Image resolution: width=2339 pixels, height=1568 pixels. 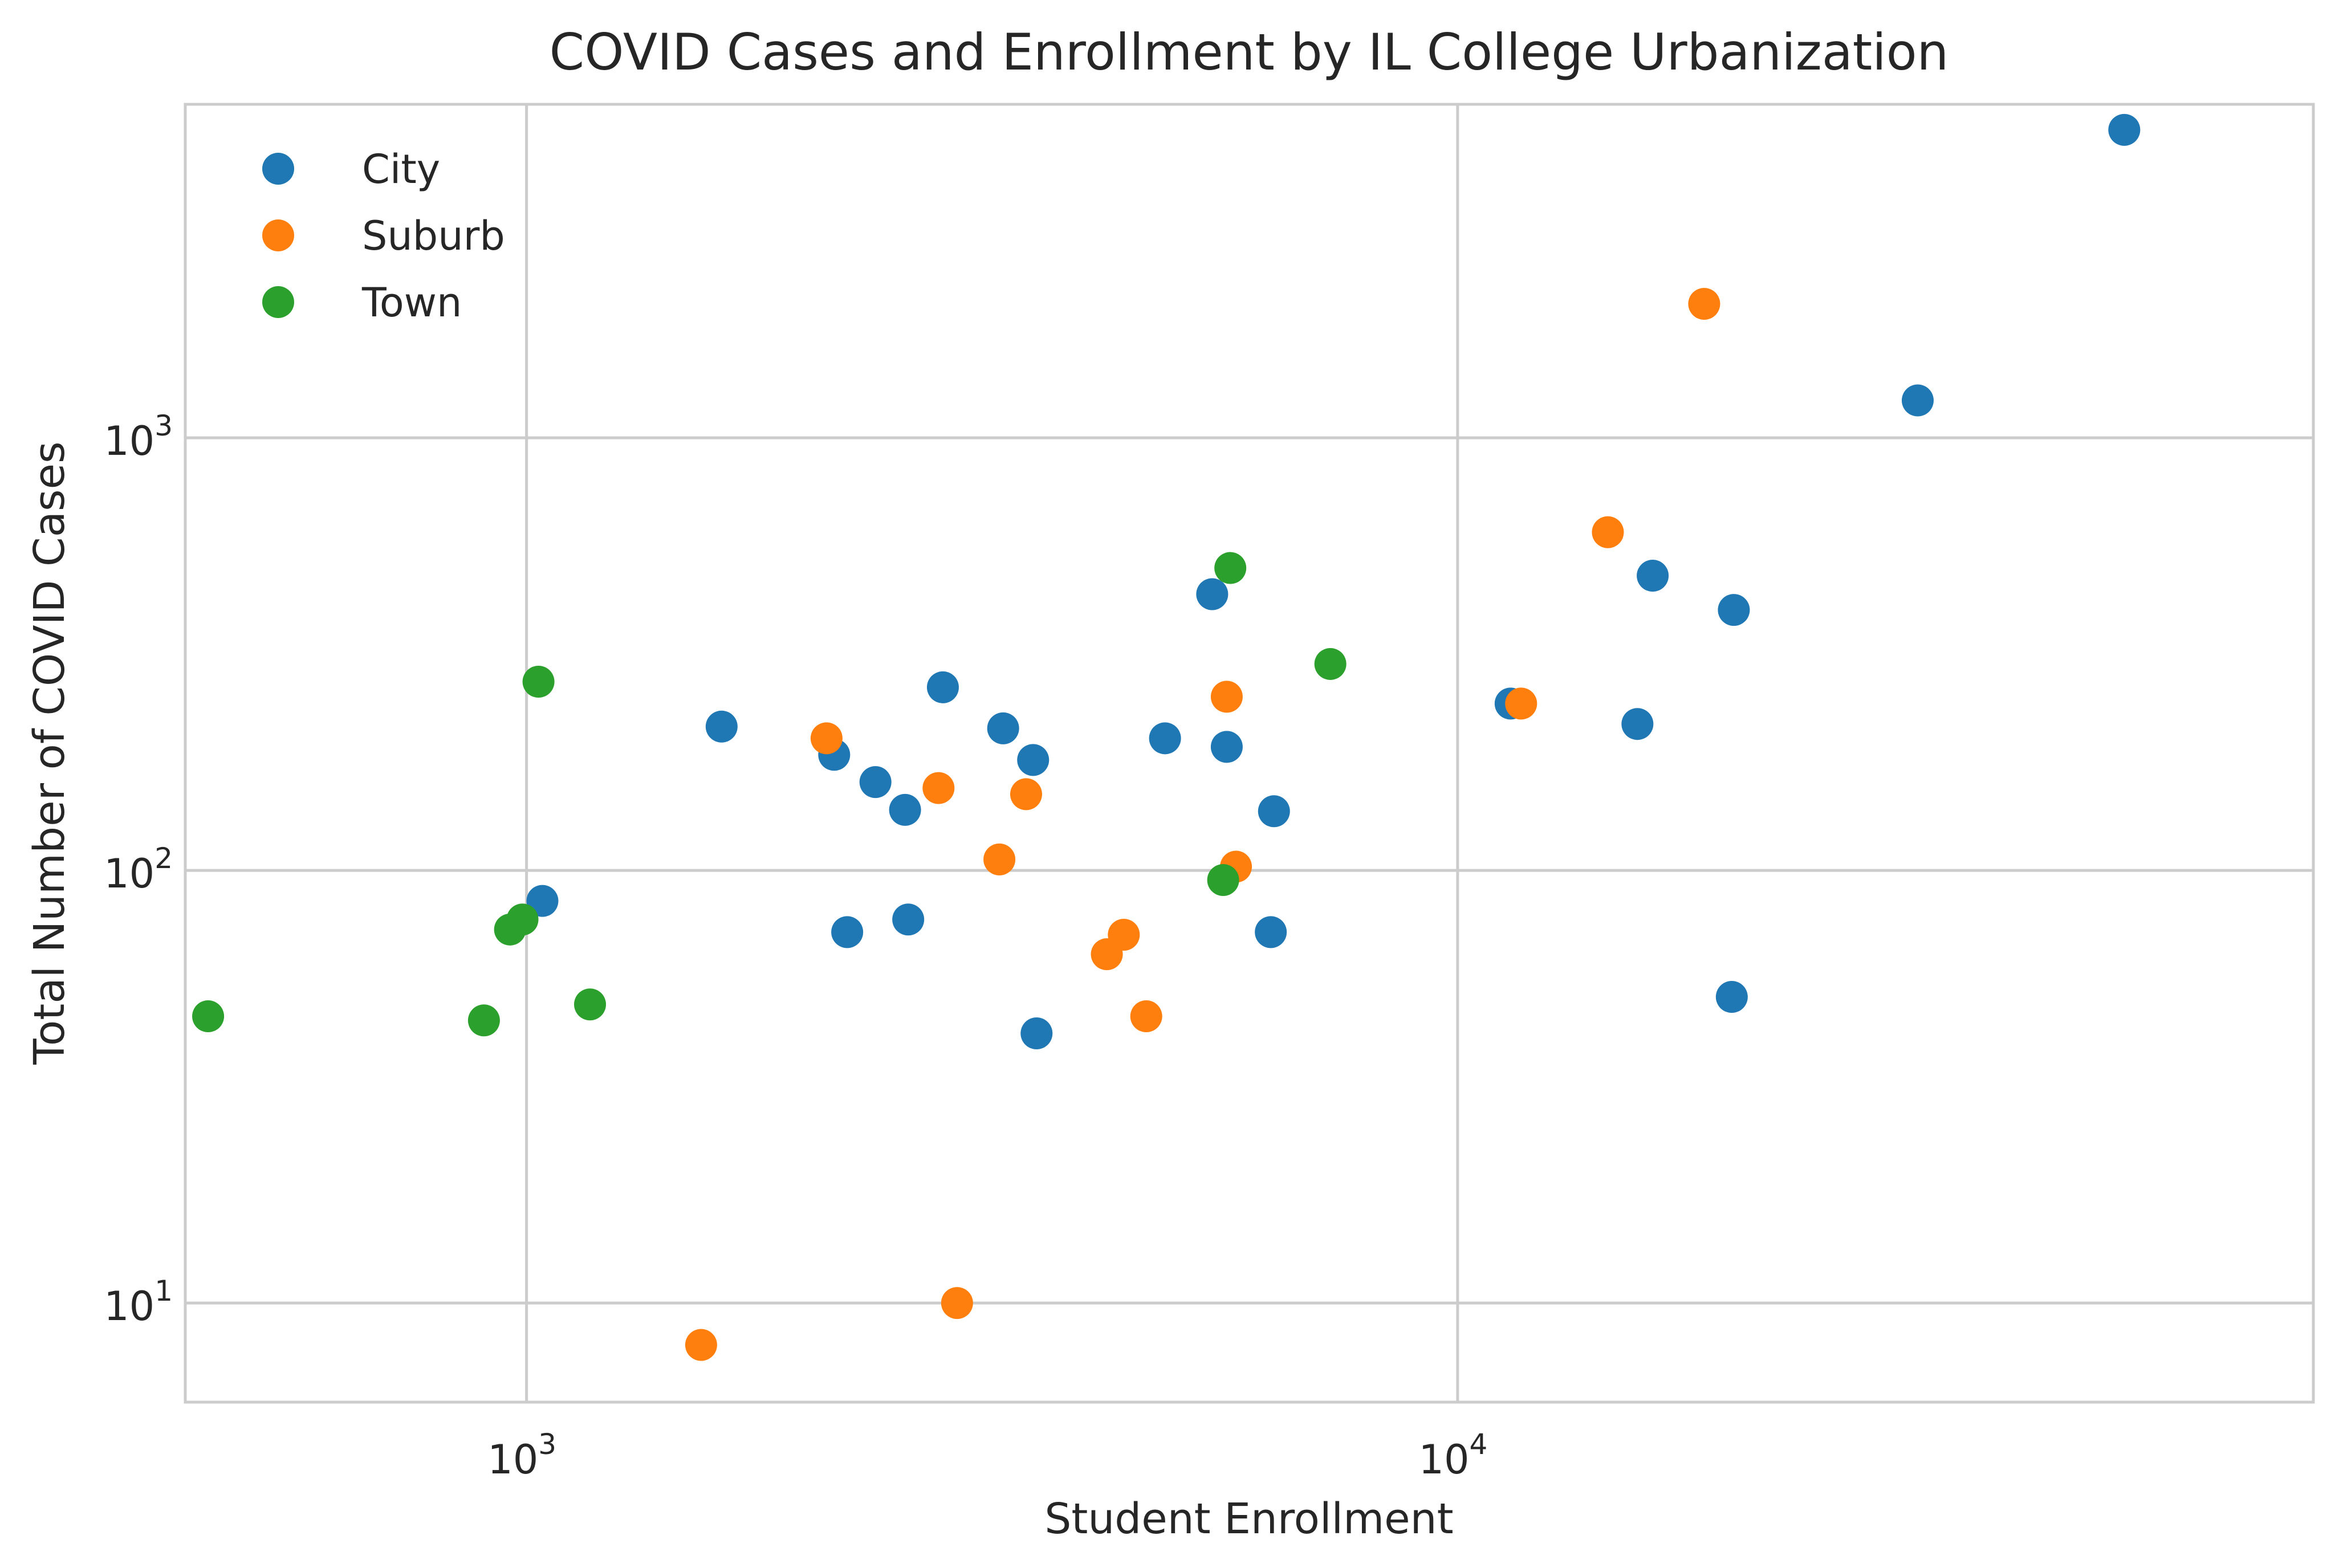 I want to click on x-tick-label: 10⁴, so click(x=1452, y=1456).